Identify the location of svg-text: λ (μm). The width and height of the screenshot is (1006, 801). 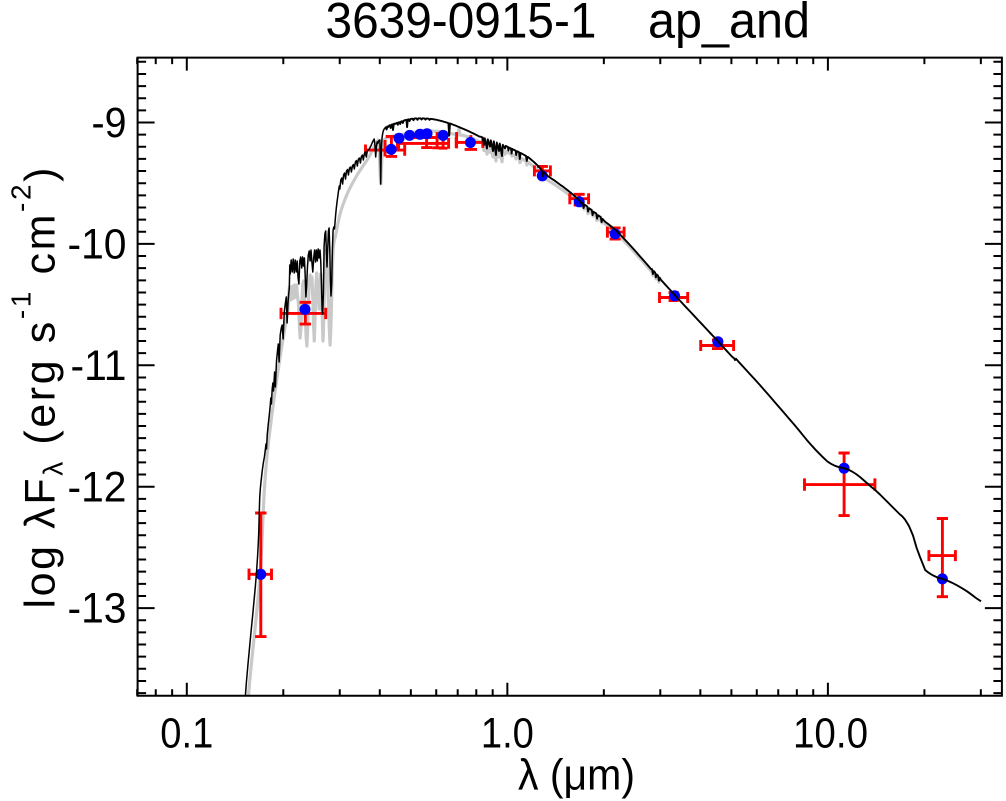
(576, 775).